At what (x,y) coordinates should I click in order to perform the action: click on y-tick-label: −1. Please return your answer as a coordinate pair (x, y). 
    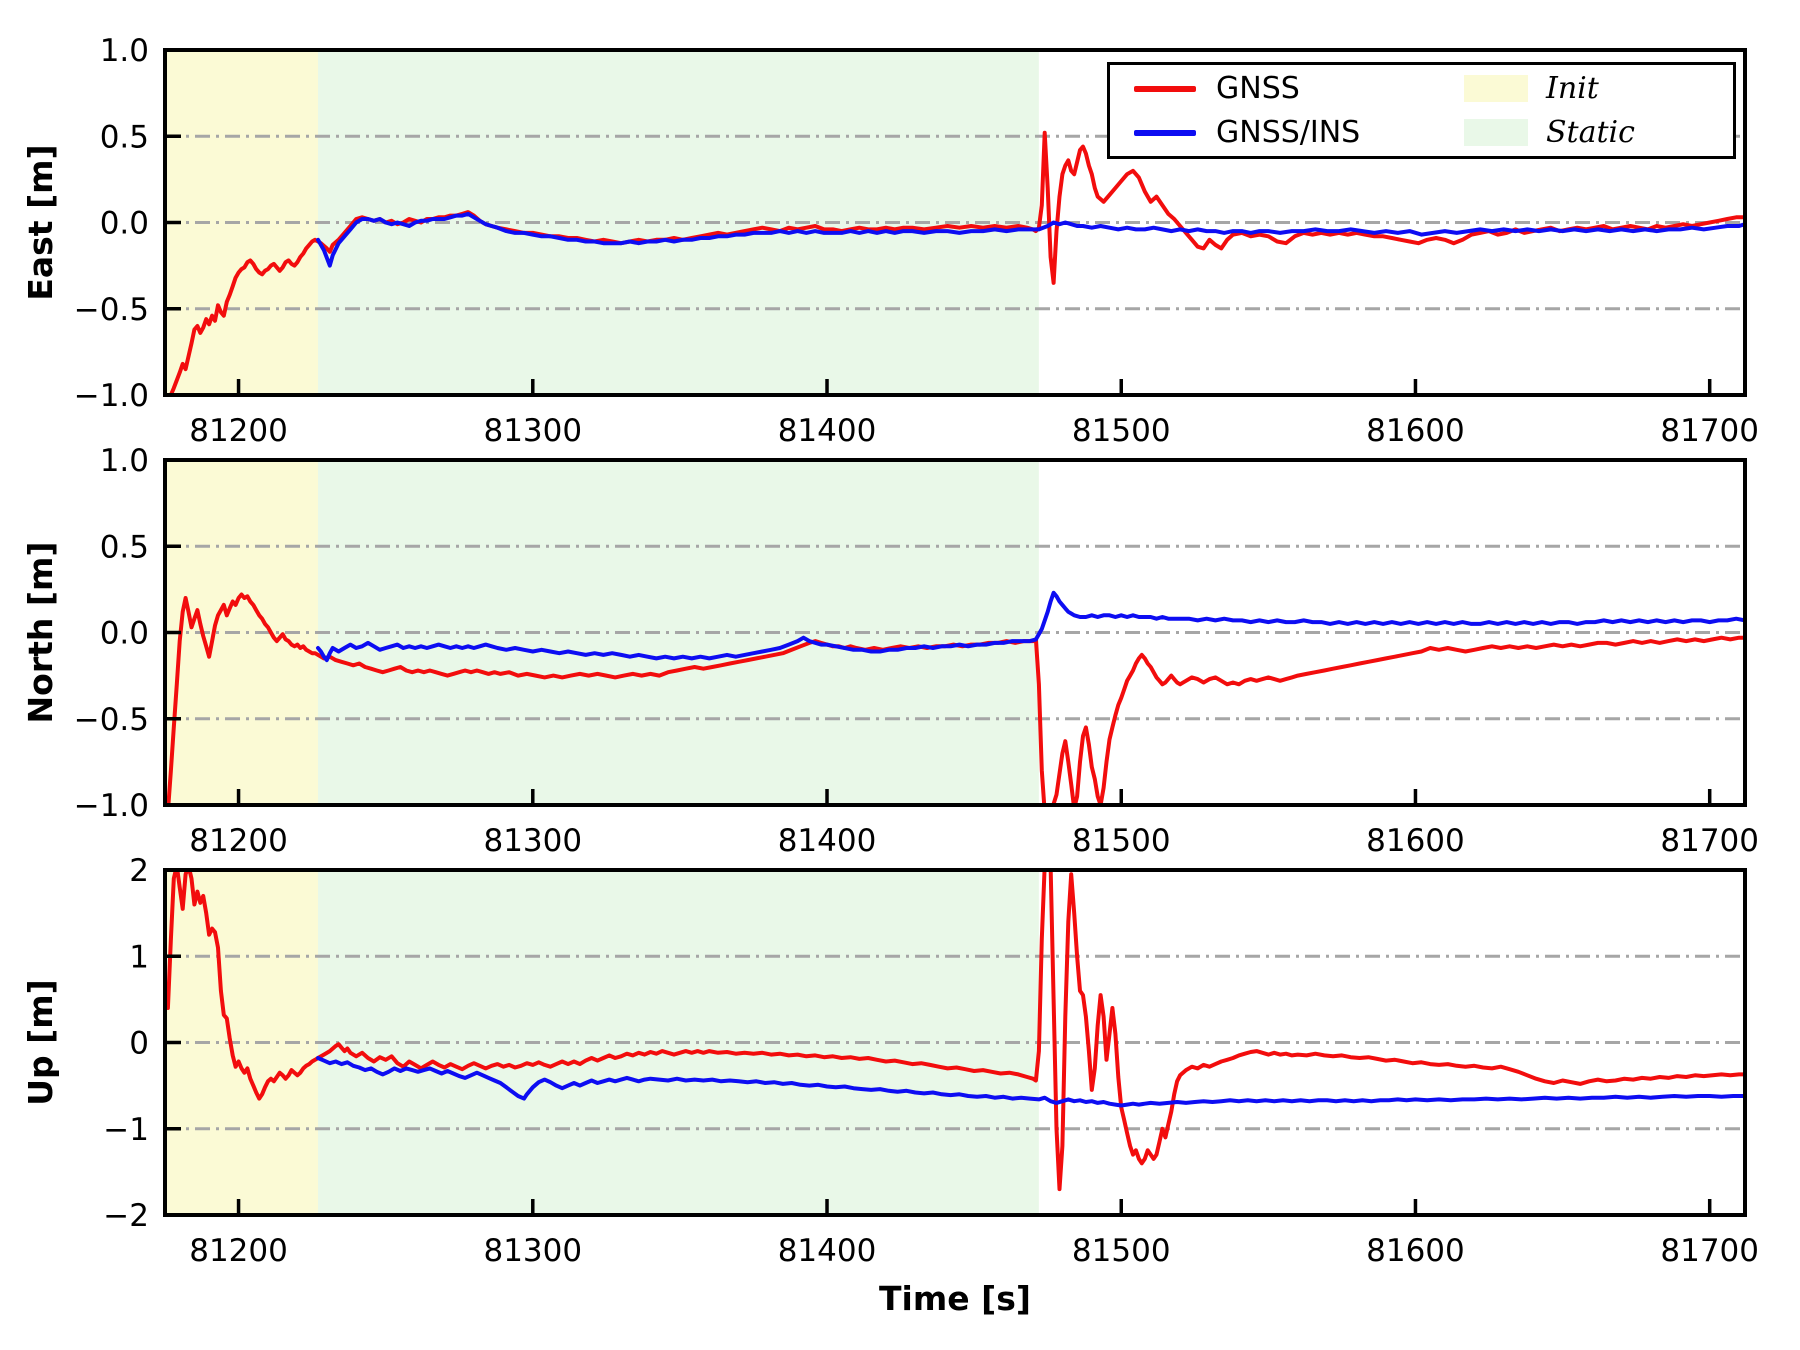
    Looking at the image, I should click on (126, 1130).